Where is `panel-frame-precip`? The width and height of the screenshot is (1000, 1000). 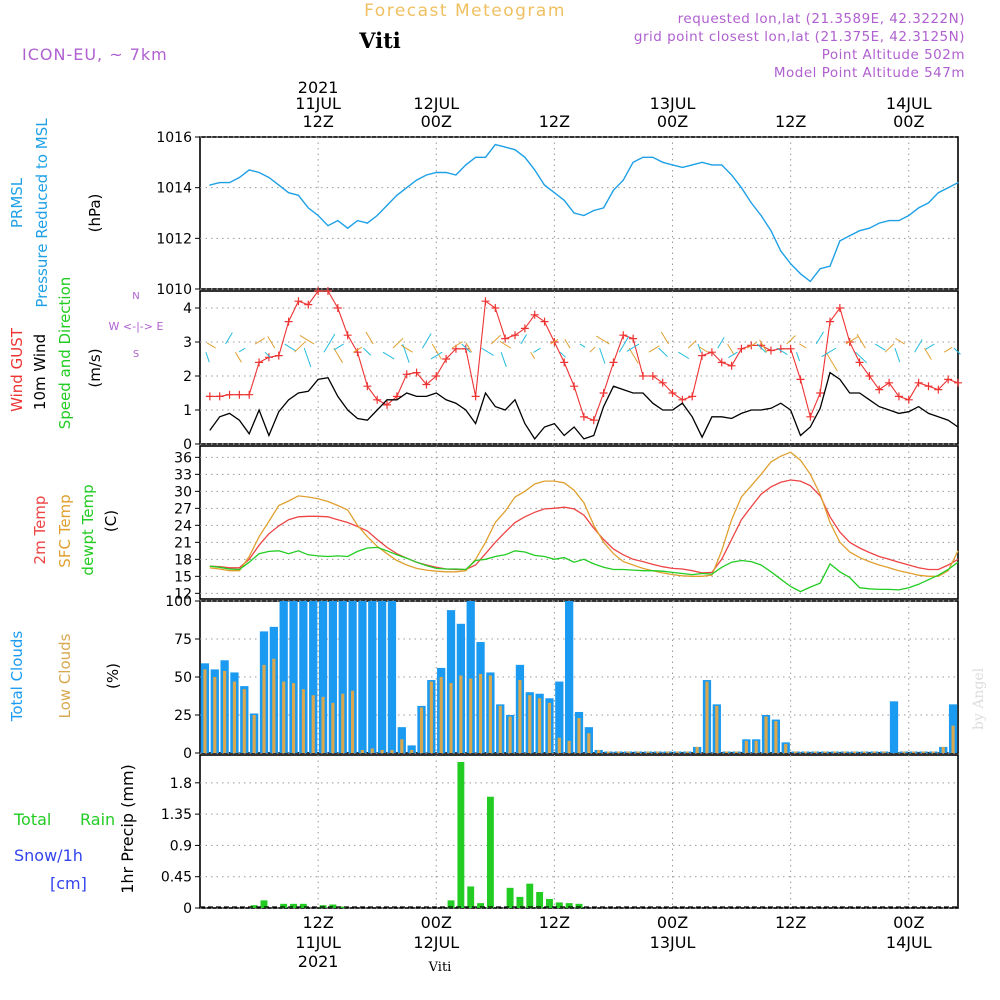 panel-frame-precip is located at coordinates (579, 831).